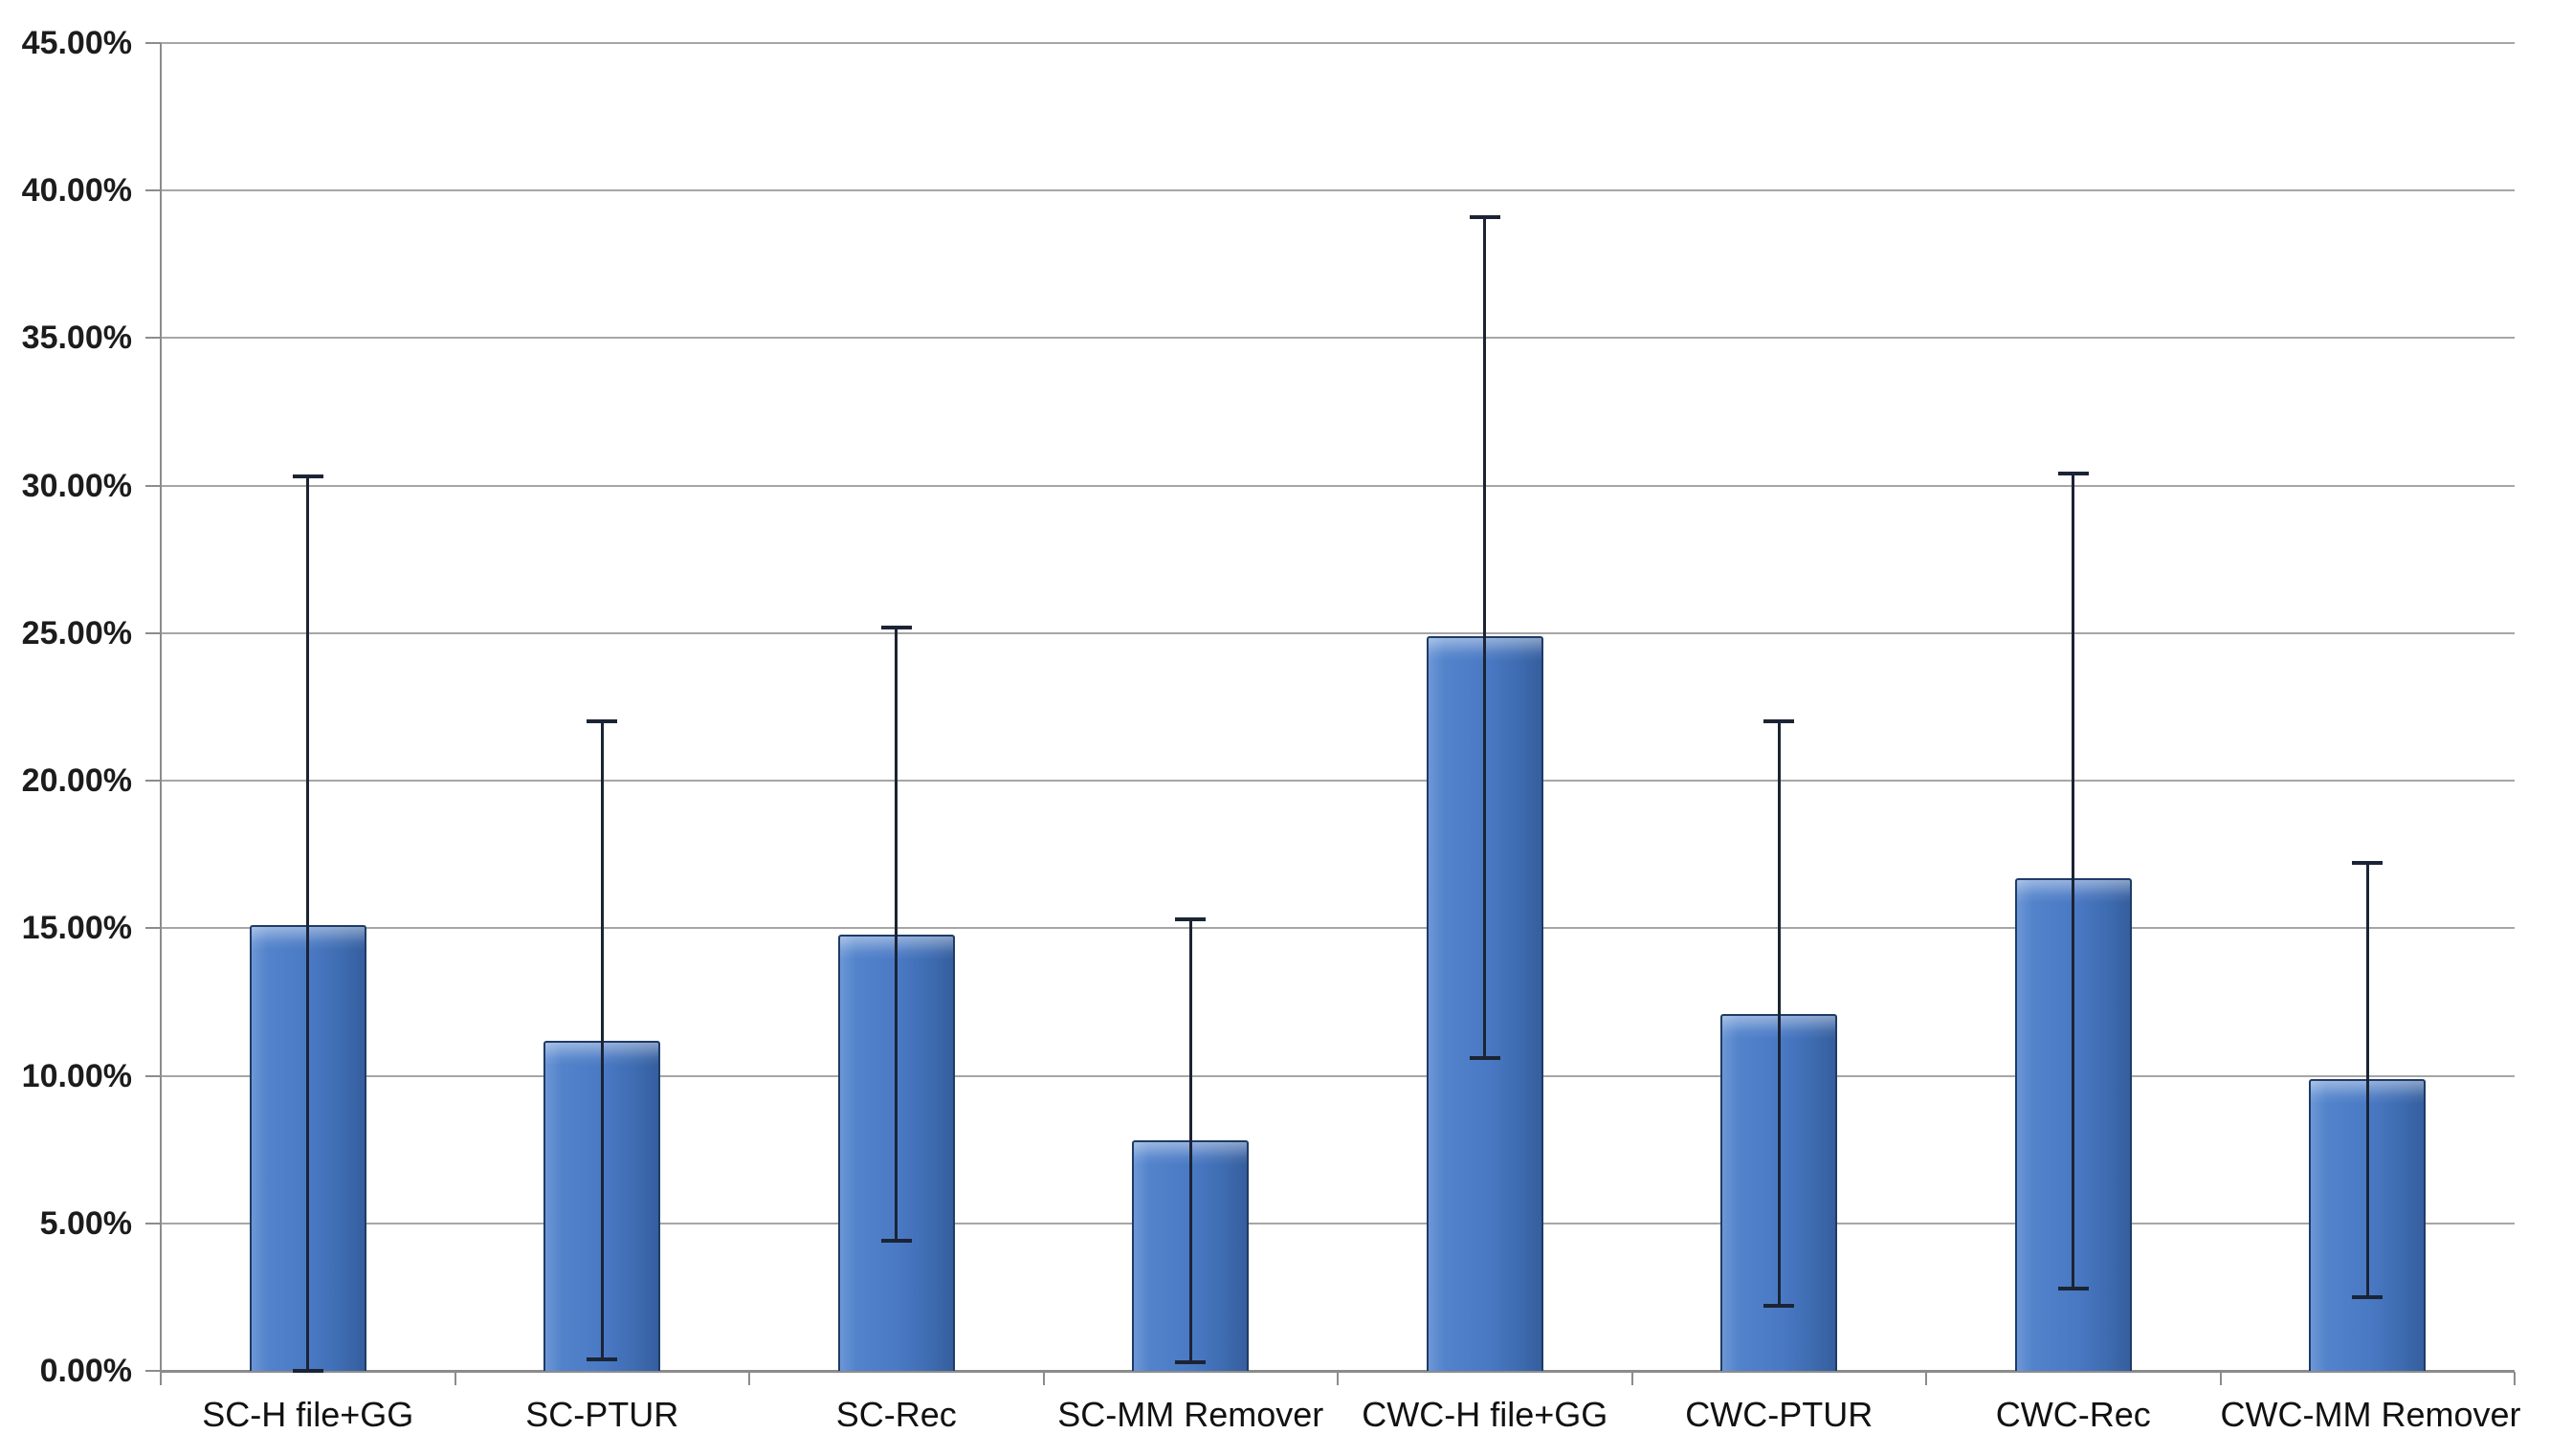 This screenshot has width=2572, height=1456. What do you see at coordinates (76, 43) in the screenshot?
I see `y-tick-label: 45.00%` at bounding box center [76, 43].